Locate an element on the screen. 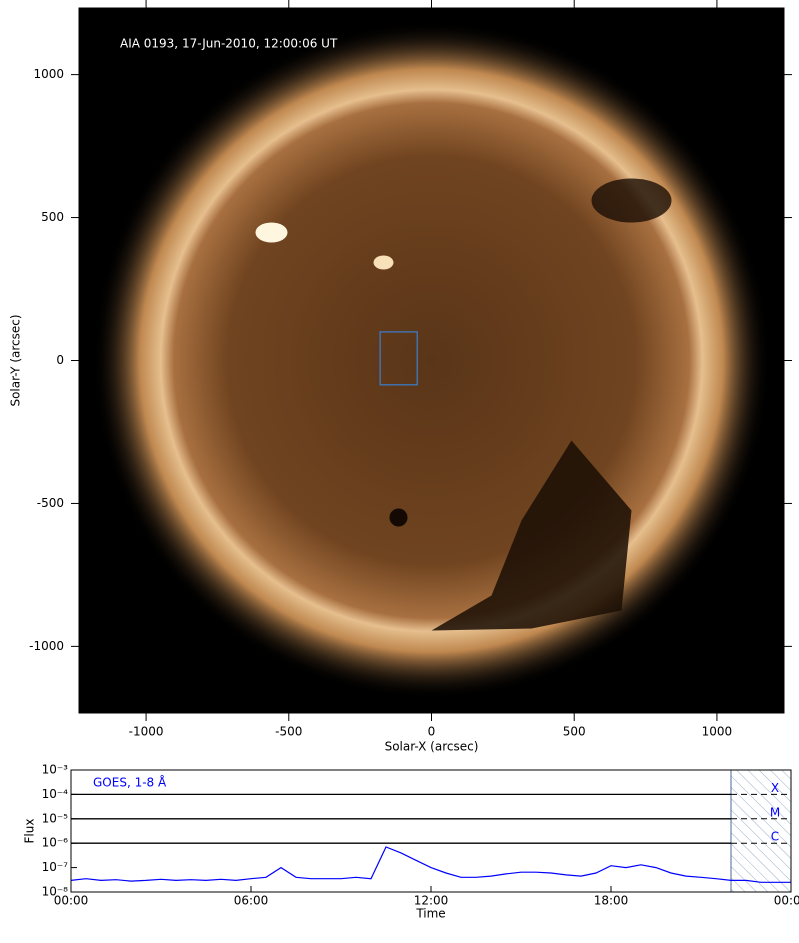 The width and height of the screenshot is (799, 943). y-axis-label: Flux is located at coordinates (30, 831).